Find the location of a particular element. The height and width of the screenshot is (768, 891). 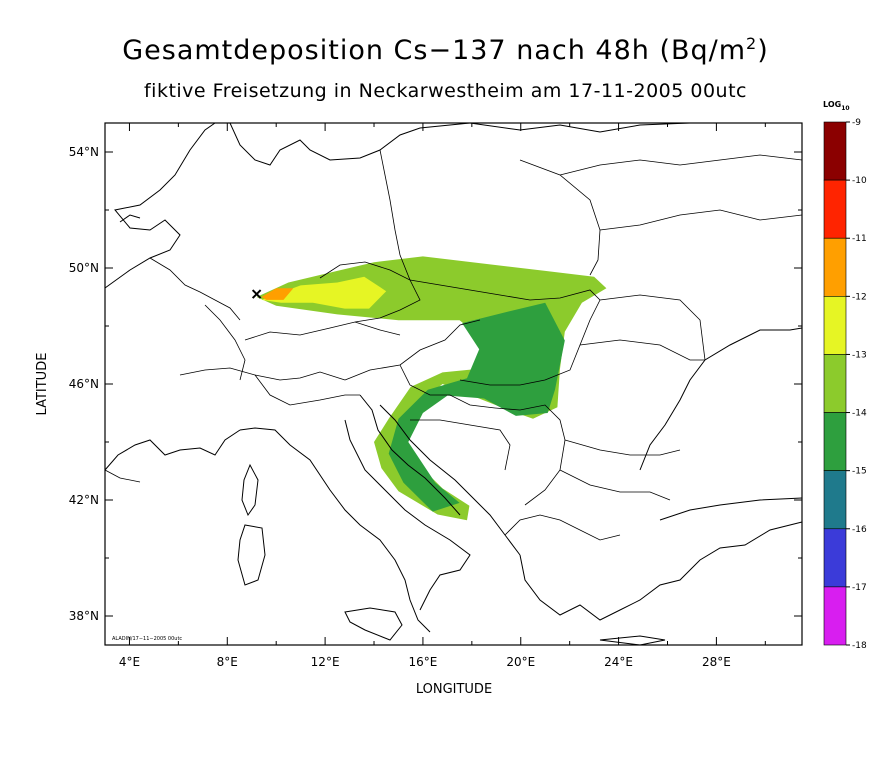

legend-tick-labels: -9 -10 -11 -12 -13 -14 -15 -16 -17 -18 is located at coordinates (856, 384).